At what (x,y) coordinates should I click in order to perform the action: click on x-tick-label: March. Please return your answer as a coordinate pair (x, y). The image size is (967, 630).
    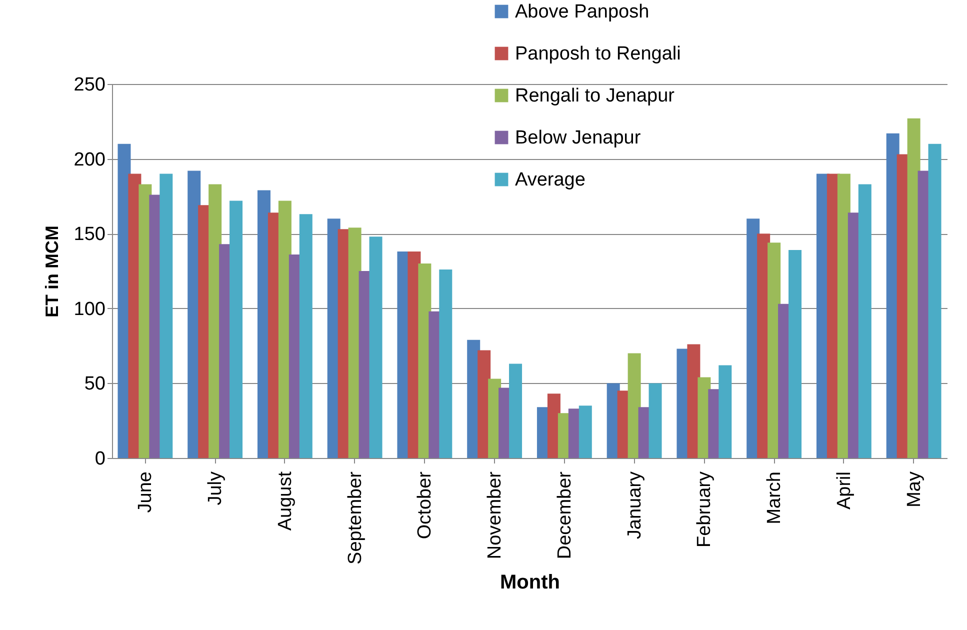
    Looking at the image, I should click on (775, 498).